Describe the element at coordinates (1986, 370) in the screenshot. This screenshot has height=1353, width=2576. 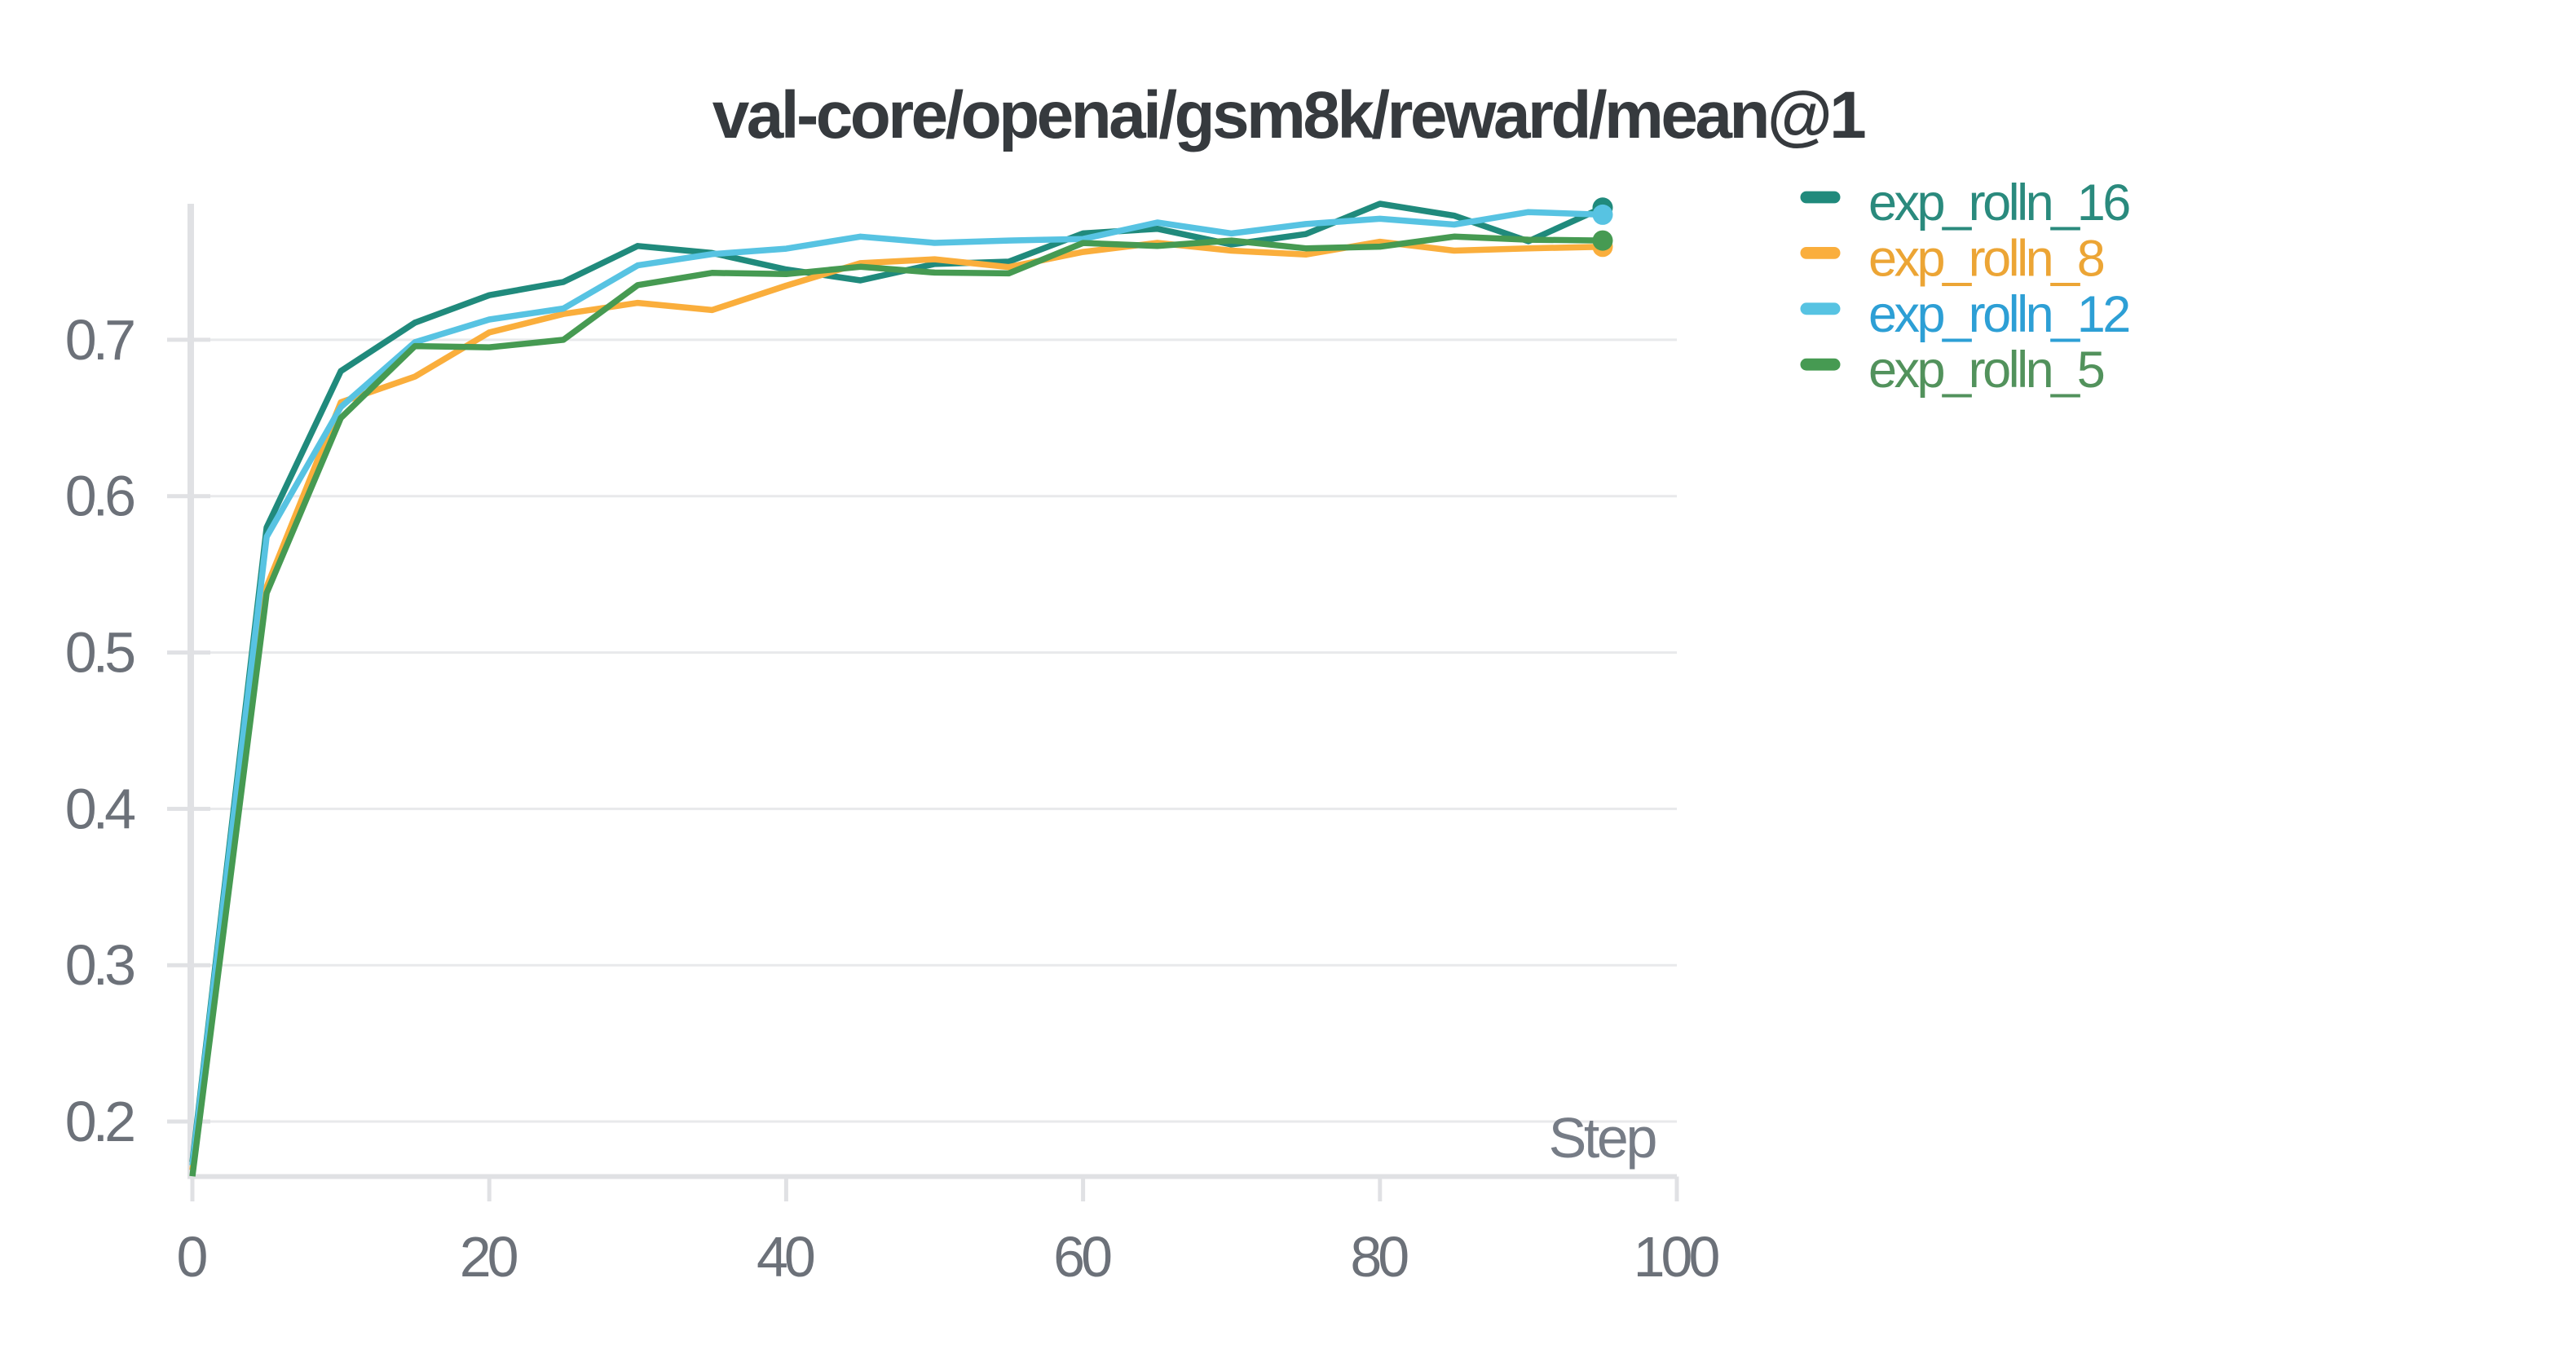
I see `svg-text: exp_rolln_5` at that location.